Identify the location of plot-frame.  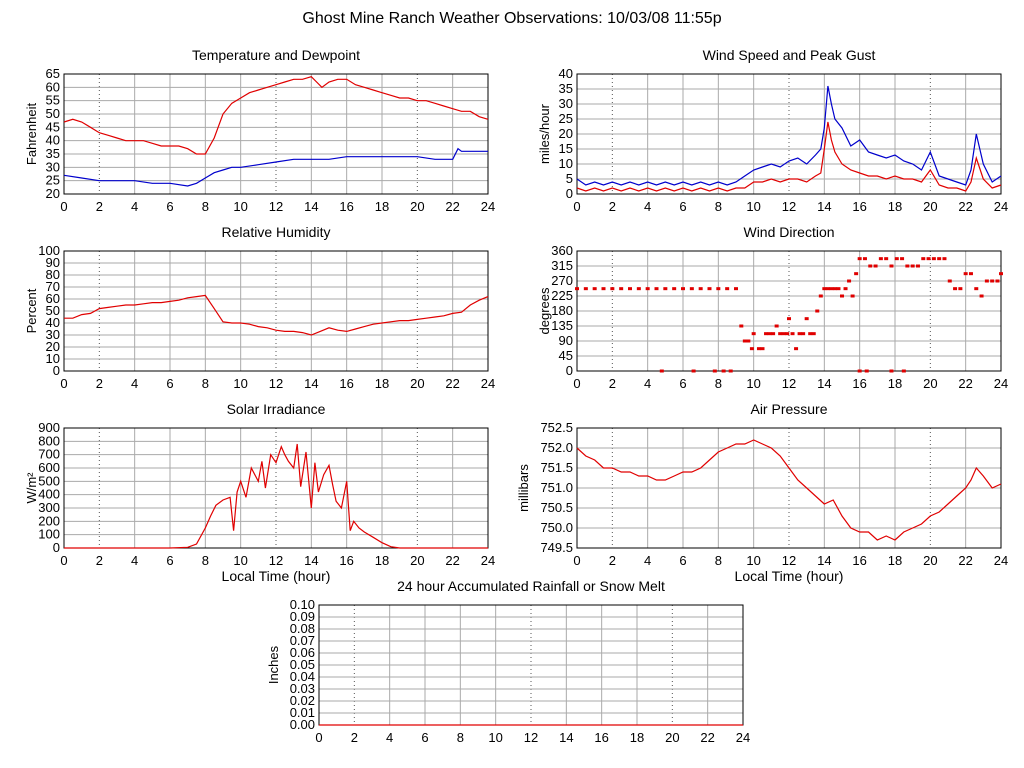
(276, 311).